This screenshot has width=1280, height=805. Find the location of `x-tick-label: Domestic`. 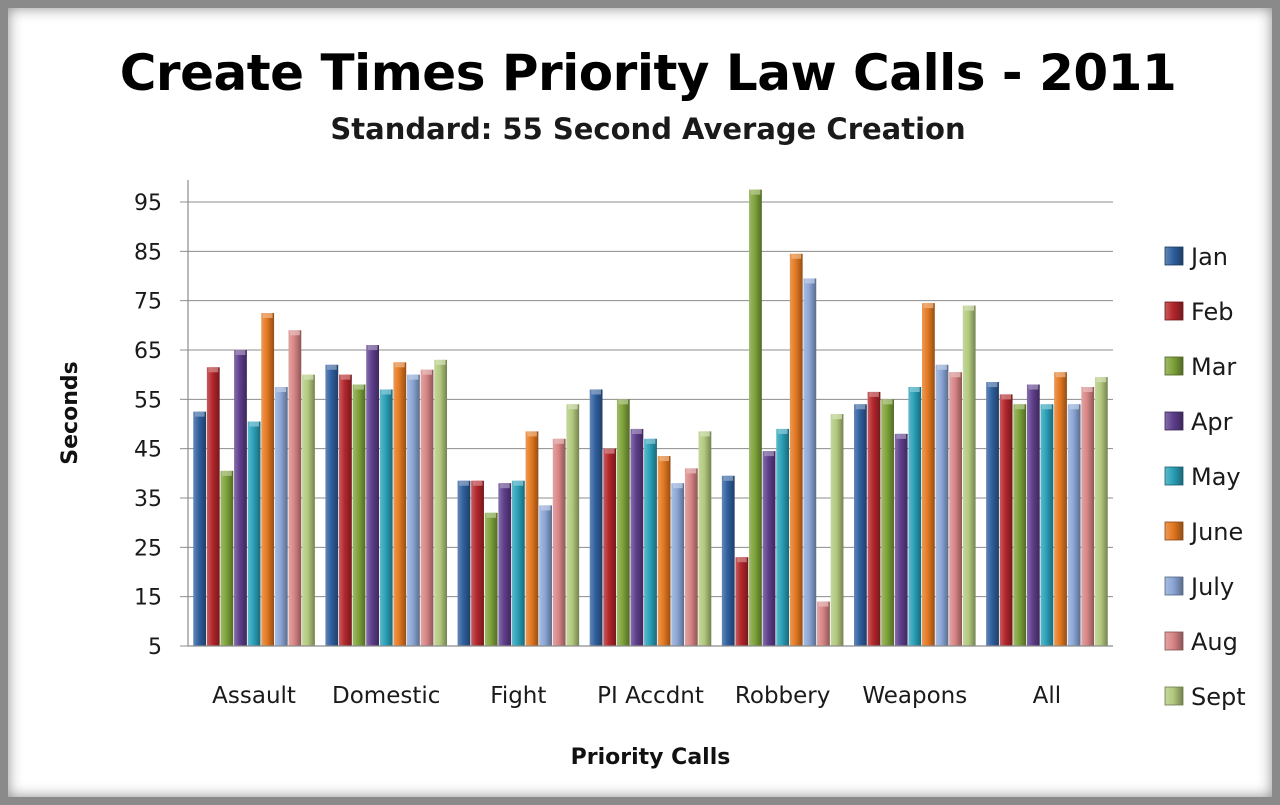

x-tick-label: Domestic is located at coordinates (386, 696).